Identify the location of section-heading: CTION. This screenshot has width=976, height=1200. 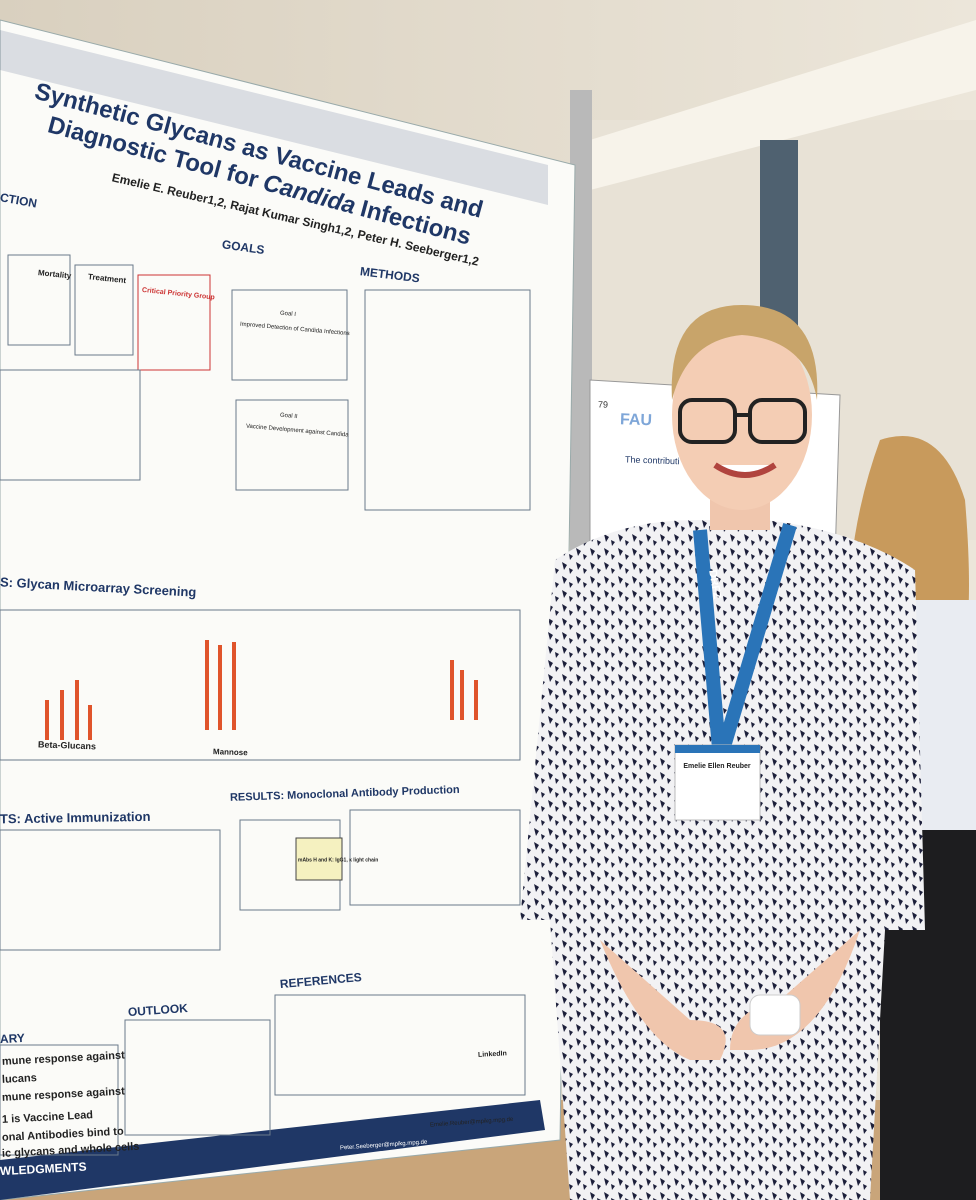
(19, 200).